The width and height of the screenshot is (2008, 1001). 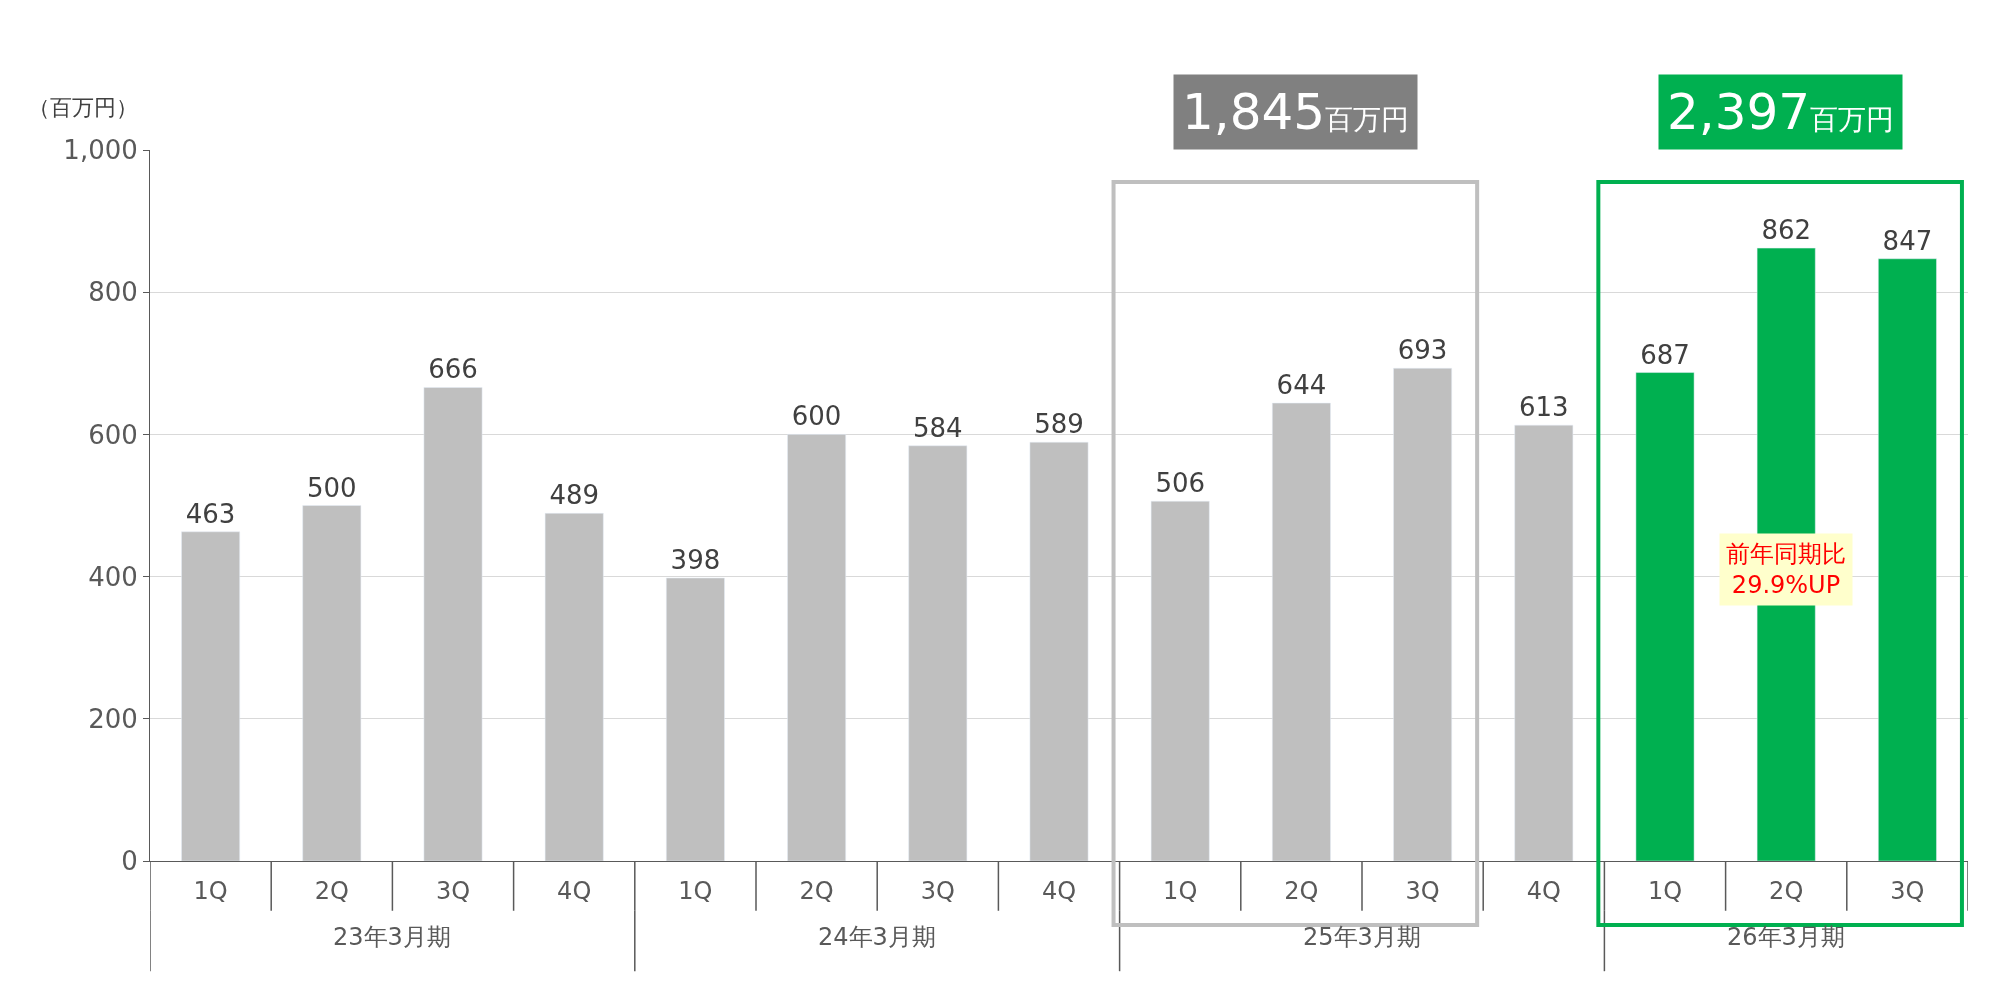 What do you see at coordinates (937, 427) in the screenshot?
I see `data-label: 584` at bounding box center [937, 427].